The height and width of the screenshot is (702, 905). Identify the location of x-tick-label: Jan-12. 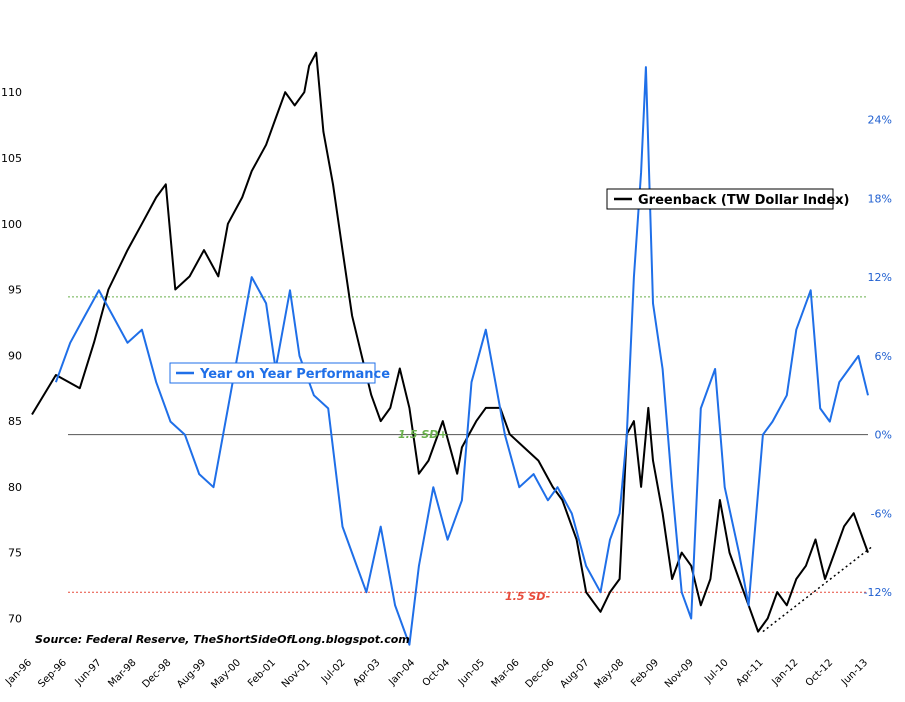
(785, 672).